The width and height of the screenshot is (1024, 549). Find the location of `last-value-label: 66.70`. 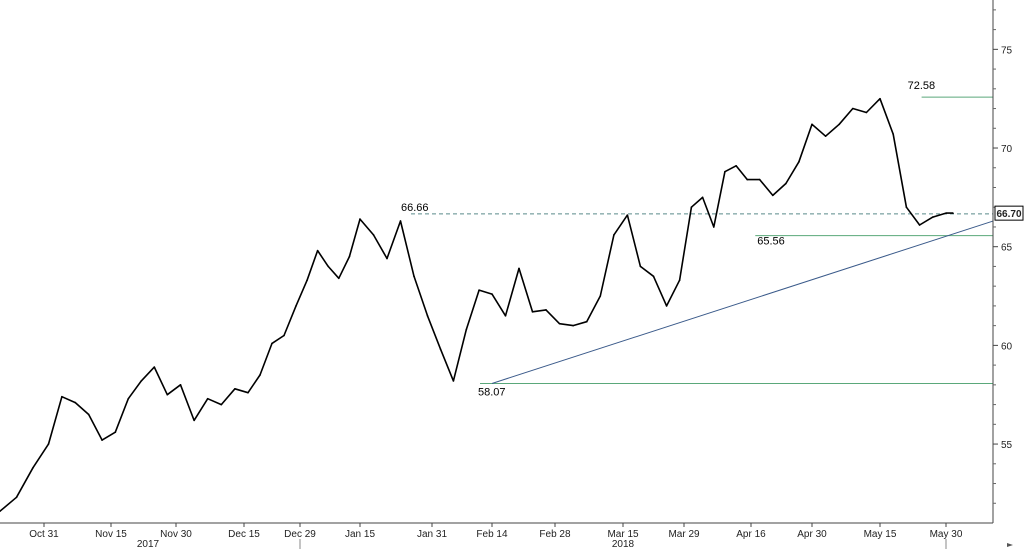

last-value-label: 66.70 is located at coordinates (1008, 214).